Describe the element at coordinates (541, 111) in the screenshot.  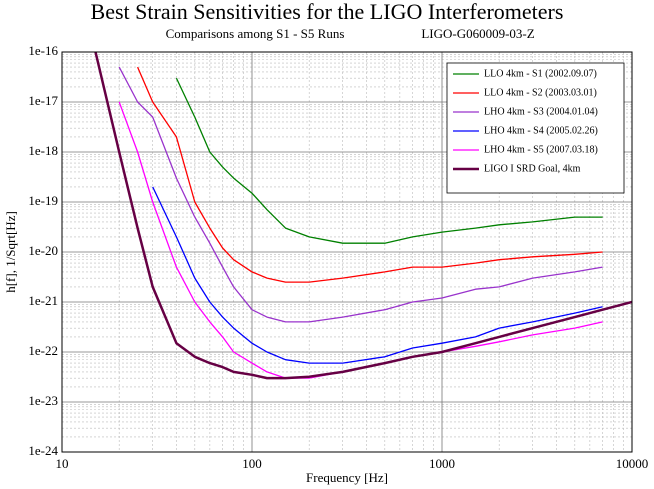
I see `legend-label: LHO 4km - S3 (2004.01.04)` at that location.